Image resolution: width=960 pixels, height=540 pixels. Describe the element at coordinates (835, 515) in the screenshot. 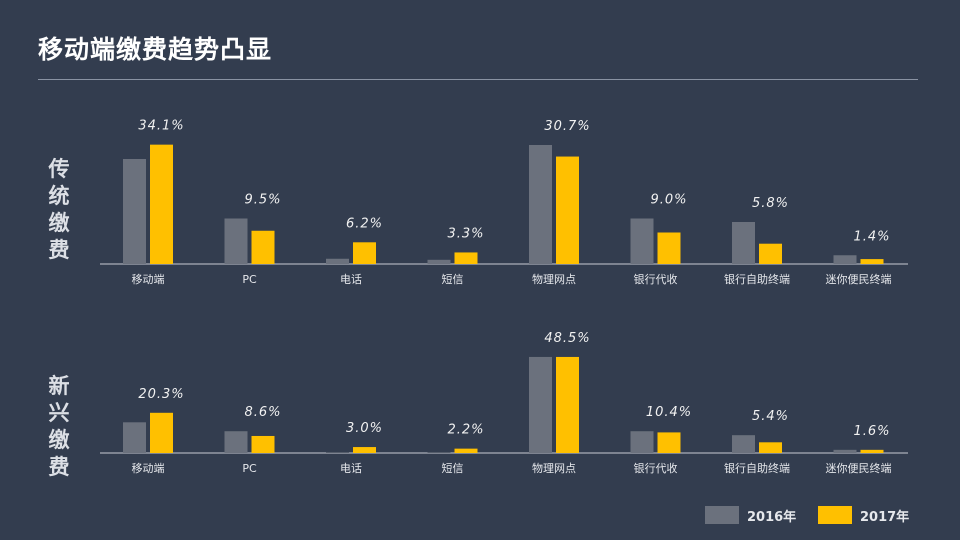

I see `legend-swatch-2017` at that location.